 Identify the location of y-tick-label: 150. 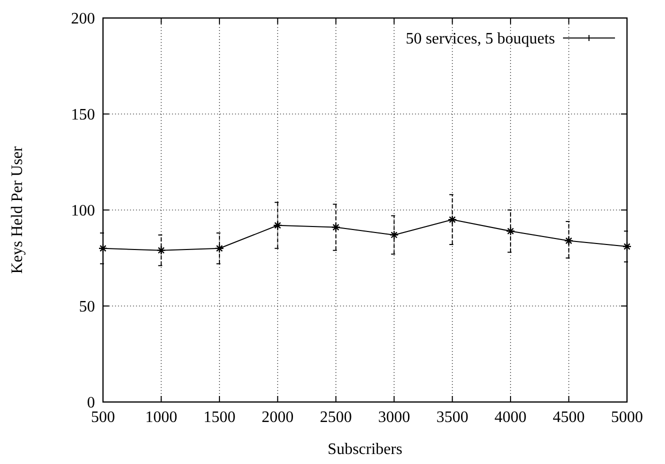
(83, 115).